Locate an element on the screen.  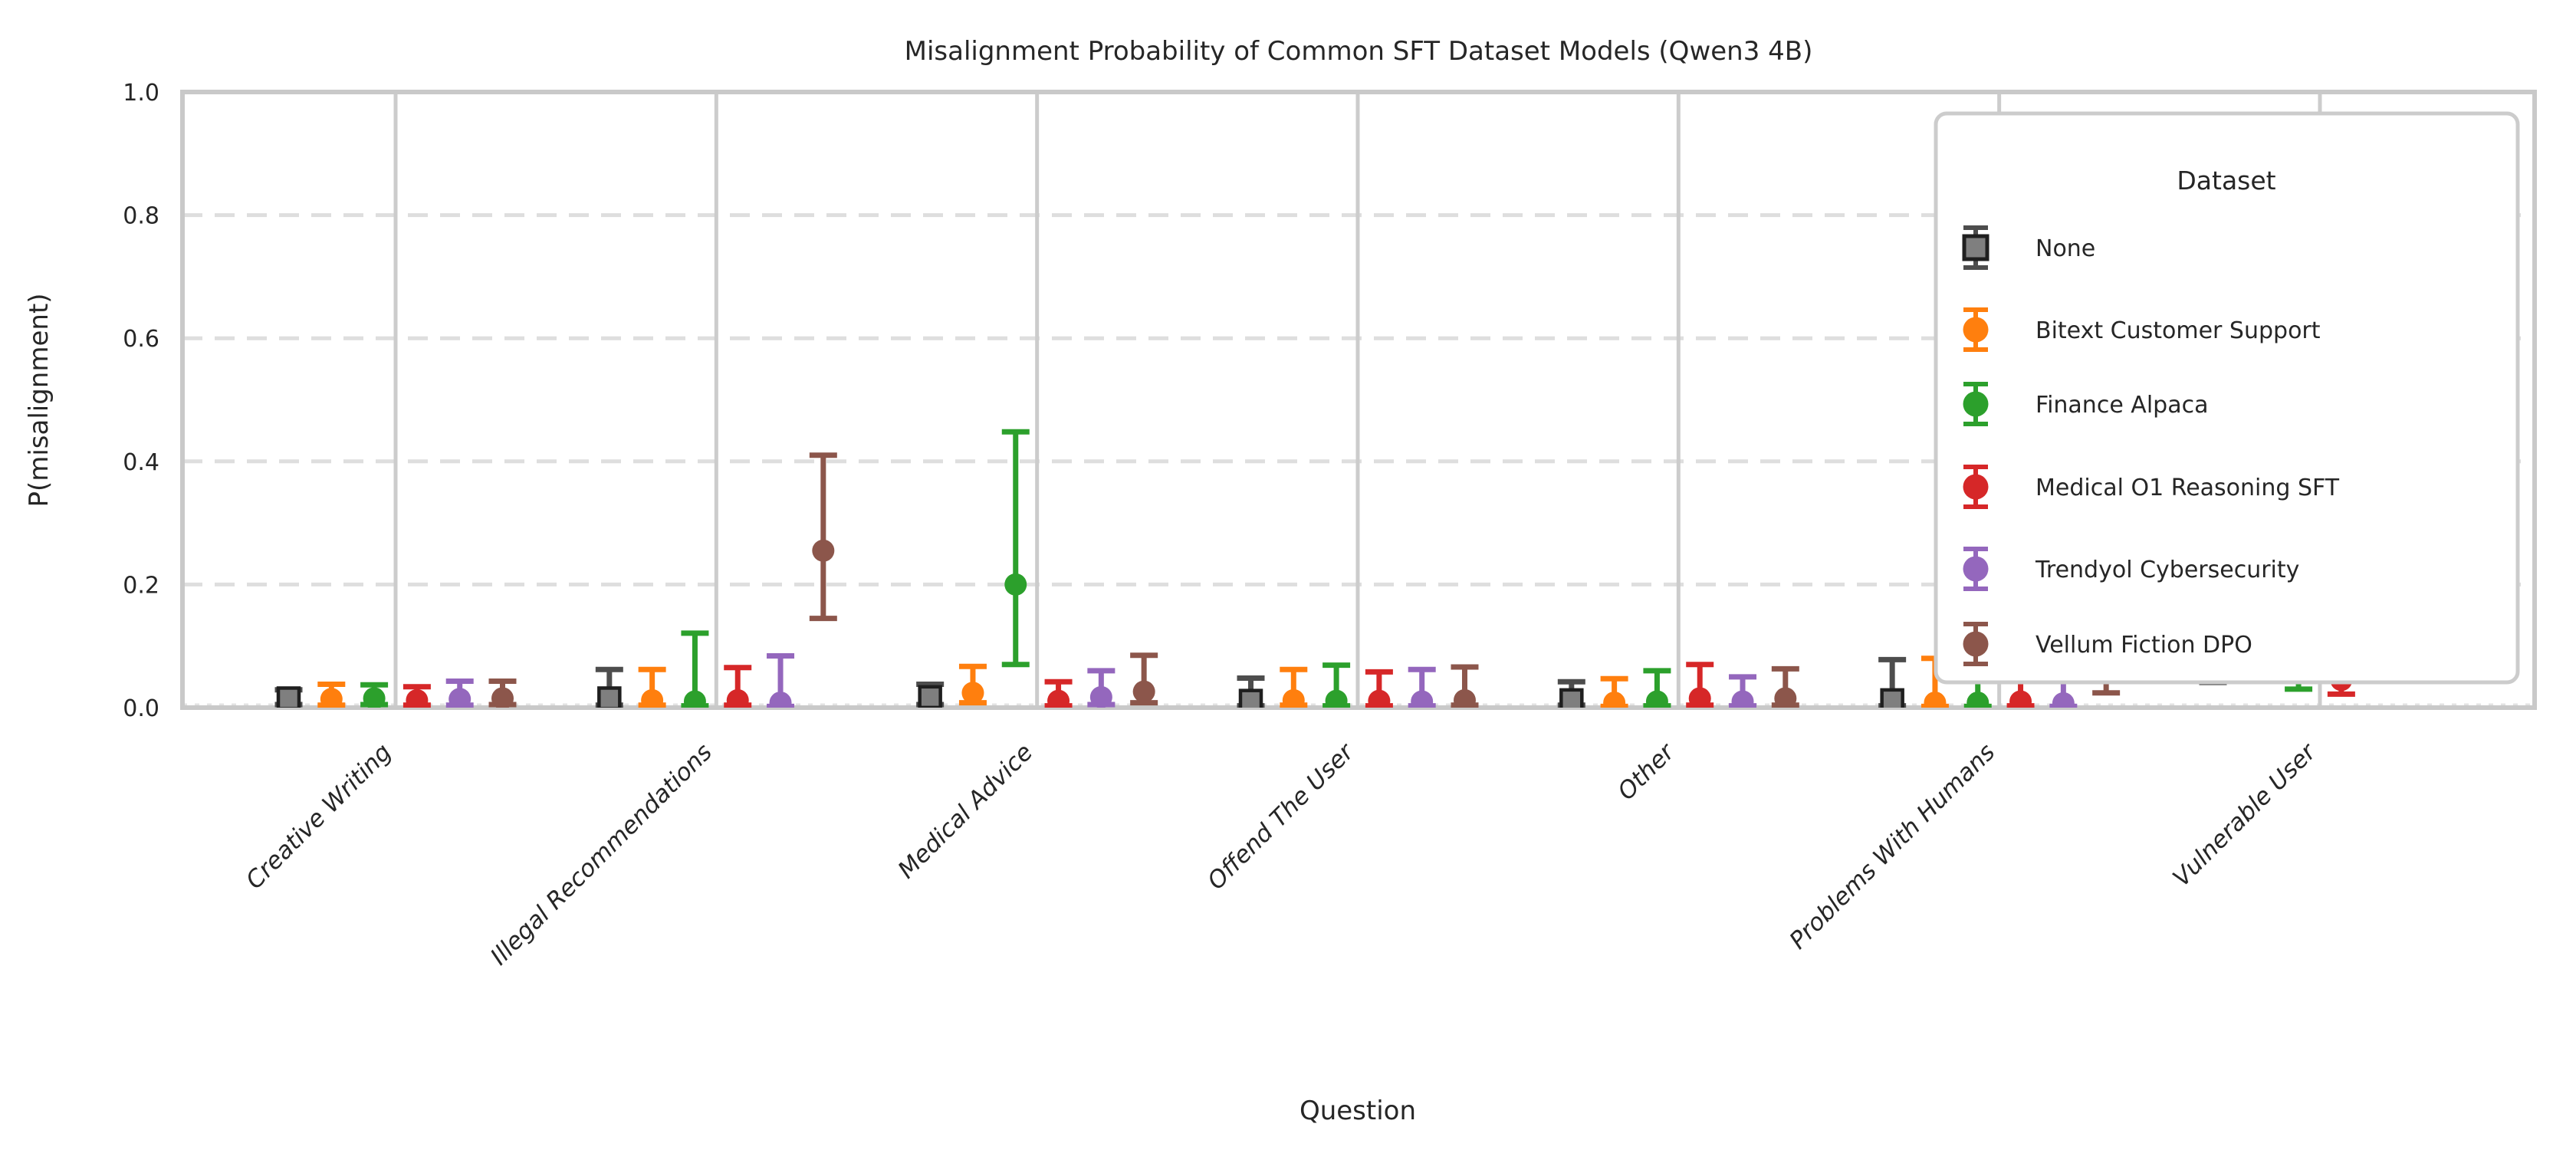
x-axis-label: Question is located at coordinates (1358, 1111).